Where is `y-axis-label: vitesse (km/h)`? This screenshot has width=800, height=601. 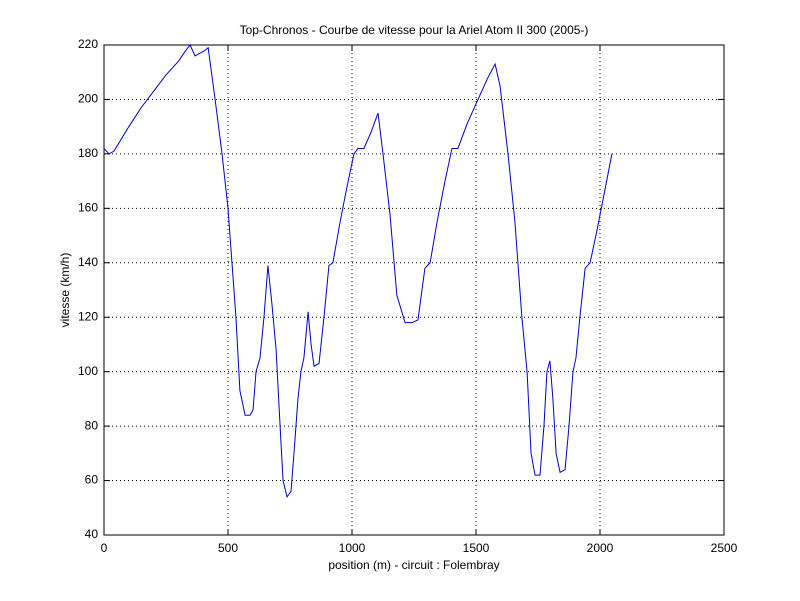 y-axis-label: vitesse (km/h) is located at coordinates (65, 290).